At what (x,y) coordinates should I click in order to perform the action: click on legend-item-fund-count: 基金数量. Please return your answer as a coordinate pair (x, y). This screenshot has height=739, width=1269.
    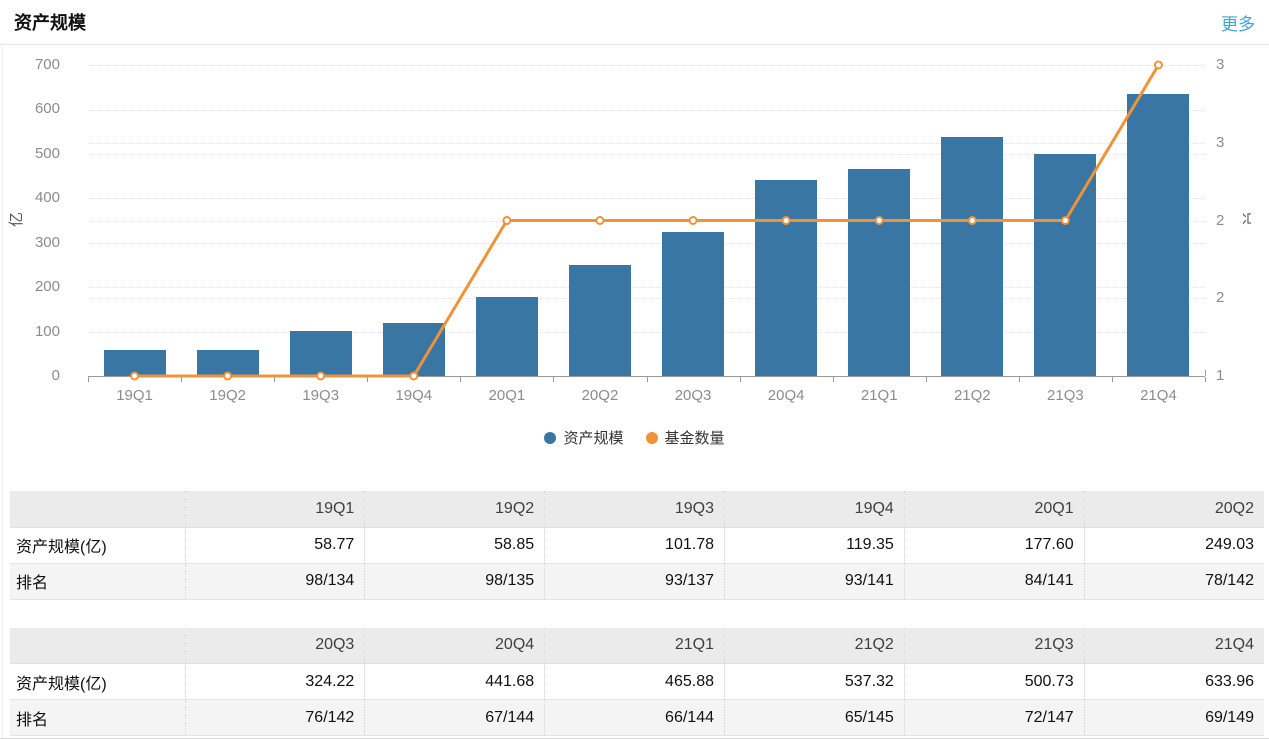
    Looking at the image, I should click on (685, 437).